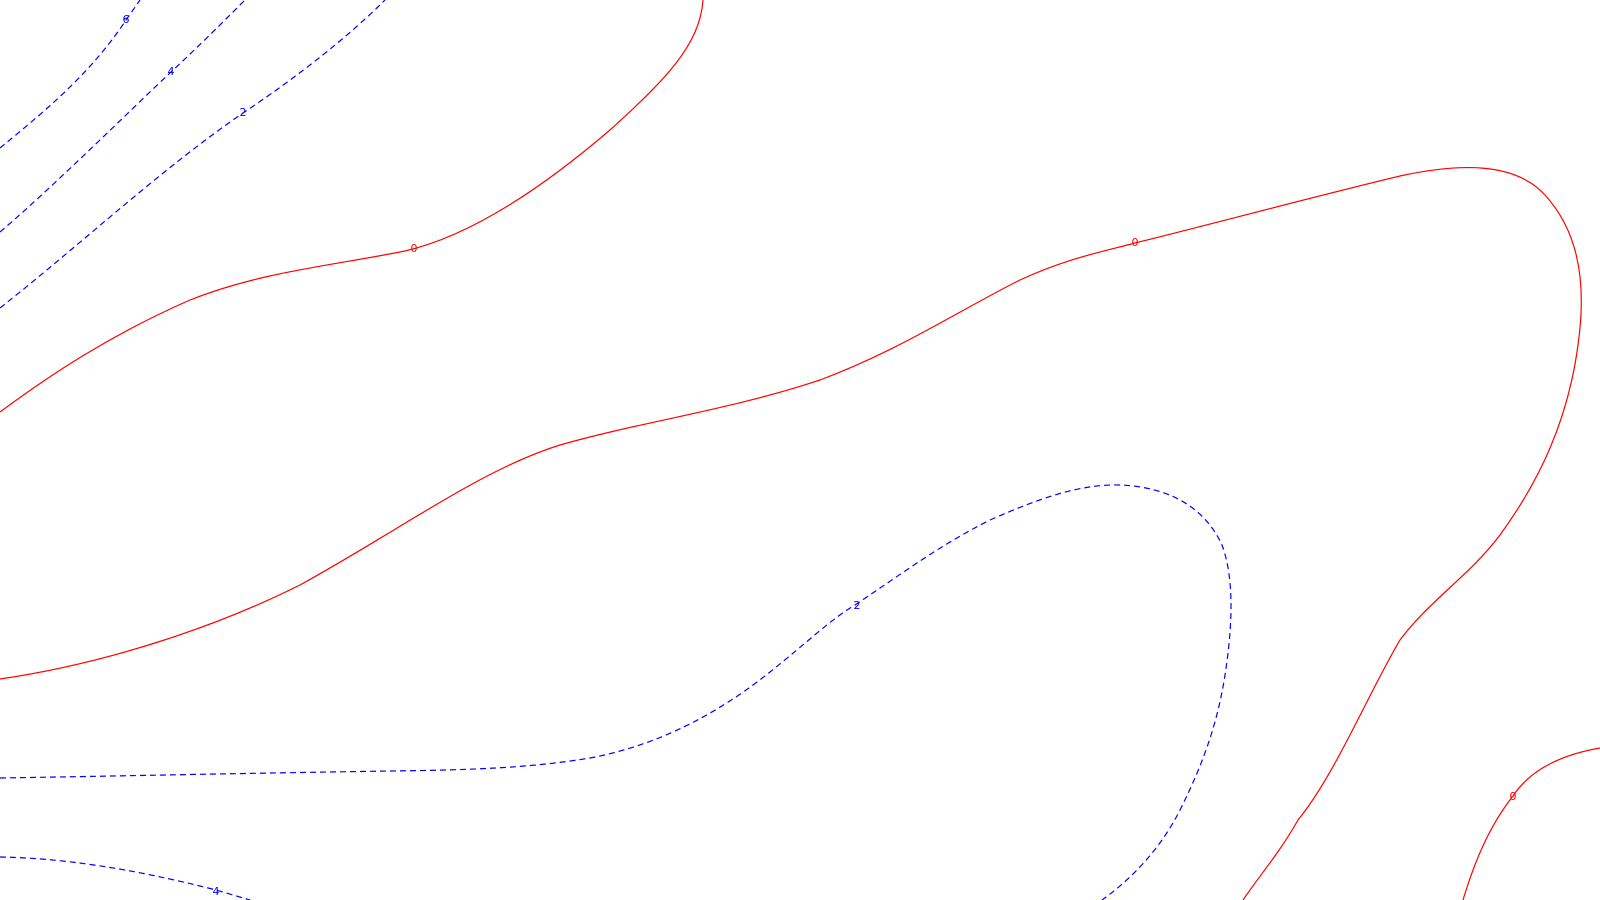 The height and width of the screenshot is (900, 1600). What do you see at coordinates (126, 19) in the screenshot?
I see `contour-label-6: 6` at bounding box center [126, 19].